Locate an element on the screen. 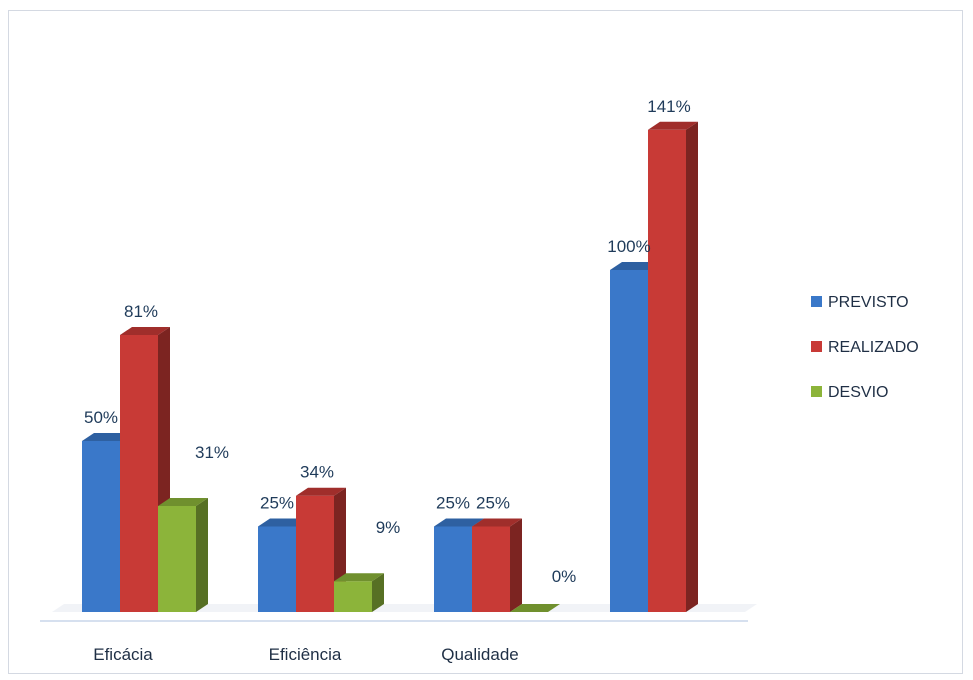 The width and height of the screenshot is (973, 680). bar-desvio-qualidade is located at coordinates (535, 608).